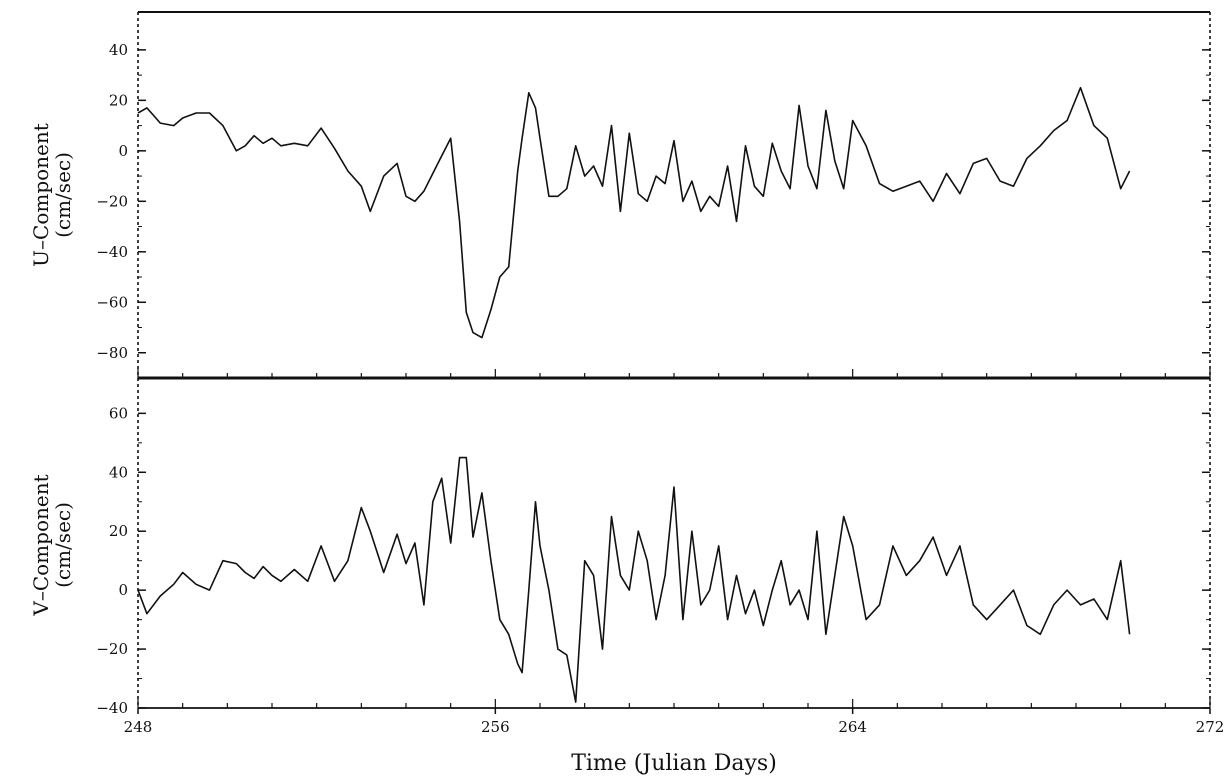 This screenshot has width=1232, height=779. What do you see at coordinates (63, 195) in the screenshot?
I see `u-ylabel-line2: (cm/sec)` at bounding box center [63, 195].